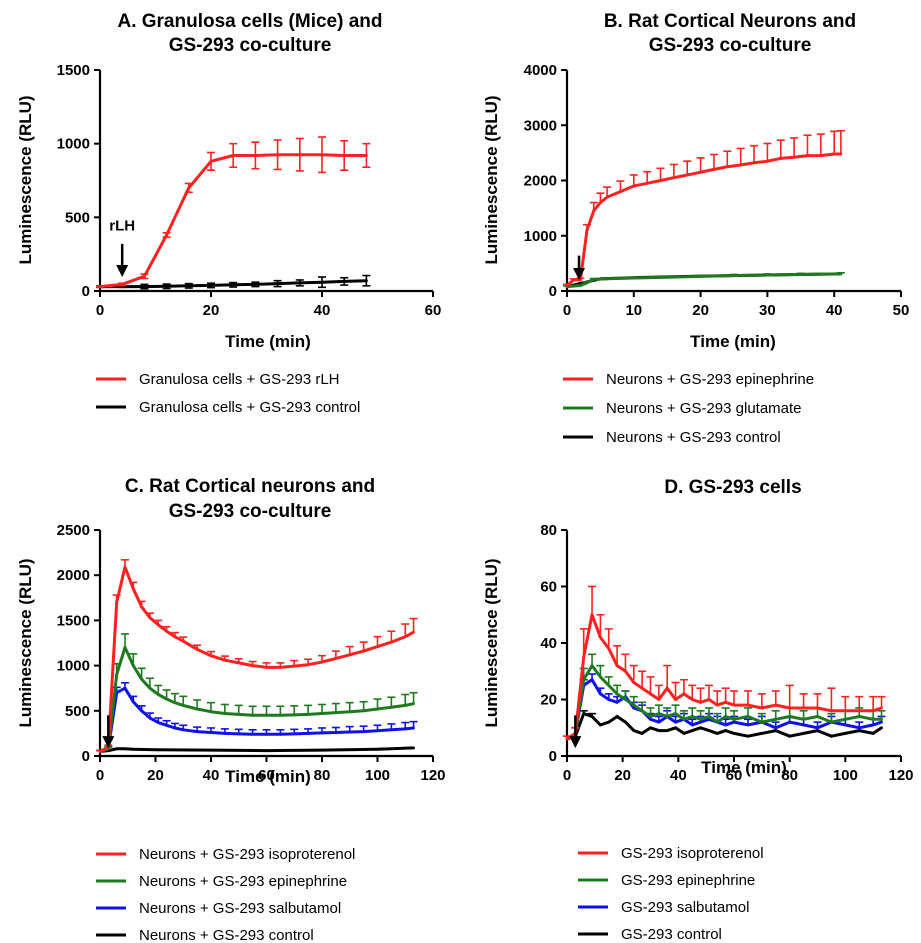 This screenshot has height=943, width=921. What do you see at coordinates (77, 217) in the screenshot?
I see `y-tick-label: 500` at bounding box center [77, 217].